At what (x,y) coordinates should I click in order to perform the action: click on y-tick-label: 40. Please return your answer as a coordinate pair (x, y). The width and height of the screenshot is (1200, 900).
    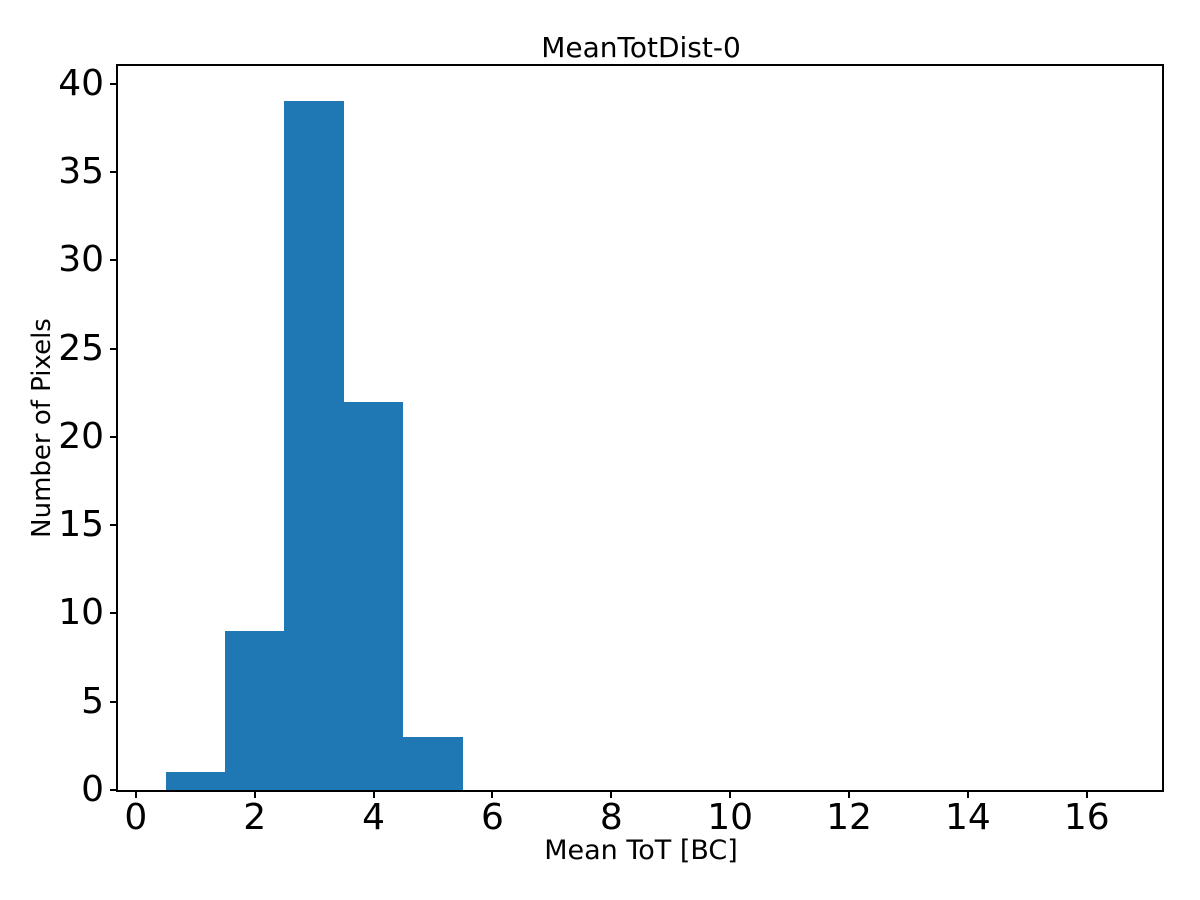
    Looking at the image, I should click on (81, 83).